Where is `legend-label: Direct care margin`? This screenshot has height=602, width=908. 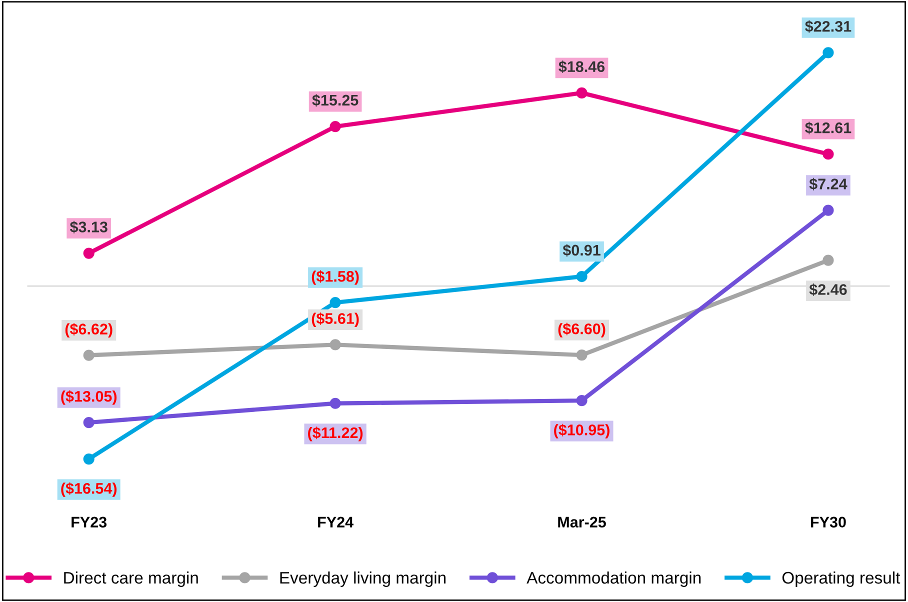 legend-label: Direct care margin is located at coordinates (131, 579).